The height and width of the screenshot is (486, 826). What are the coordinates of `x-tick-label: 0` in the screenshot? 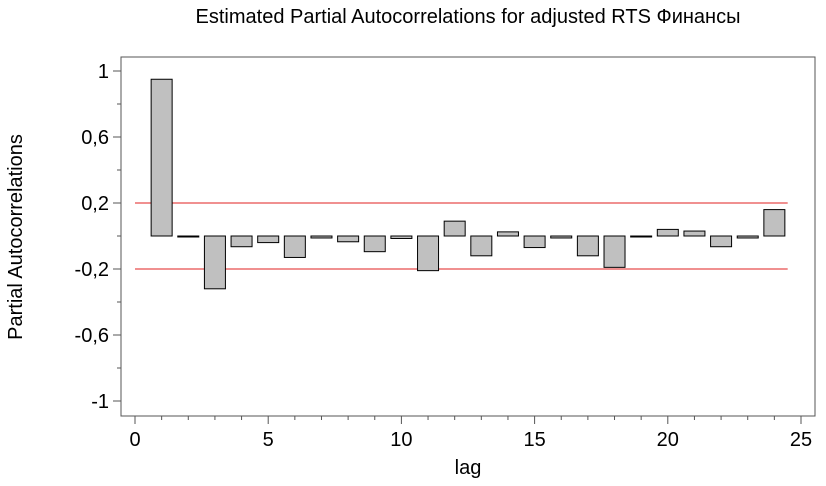 It's located at (134, 440).